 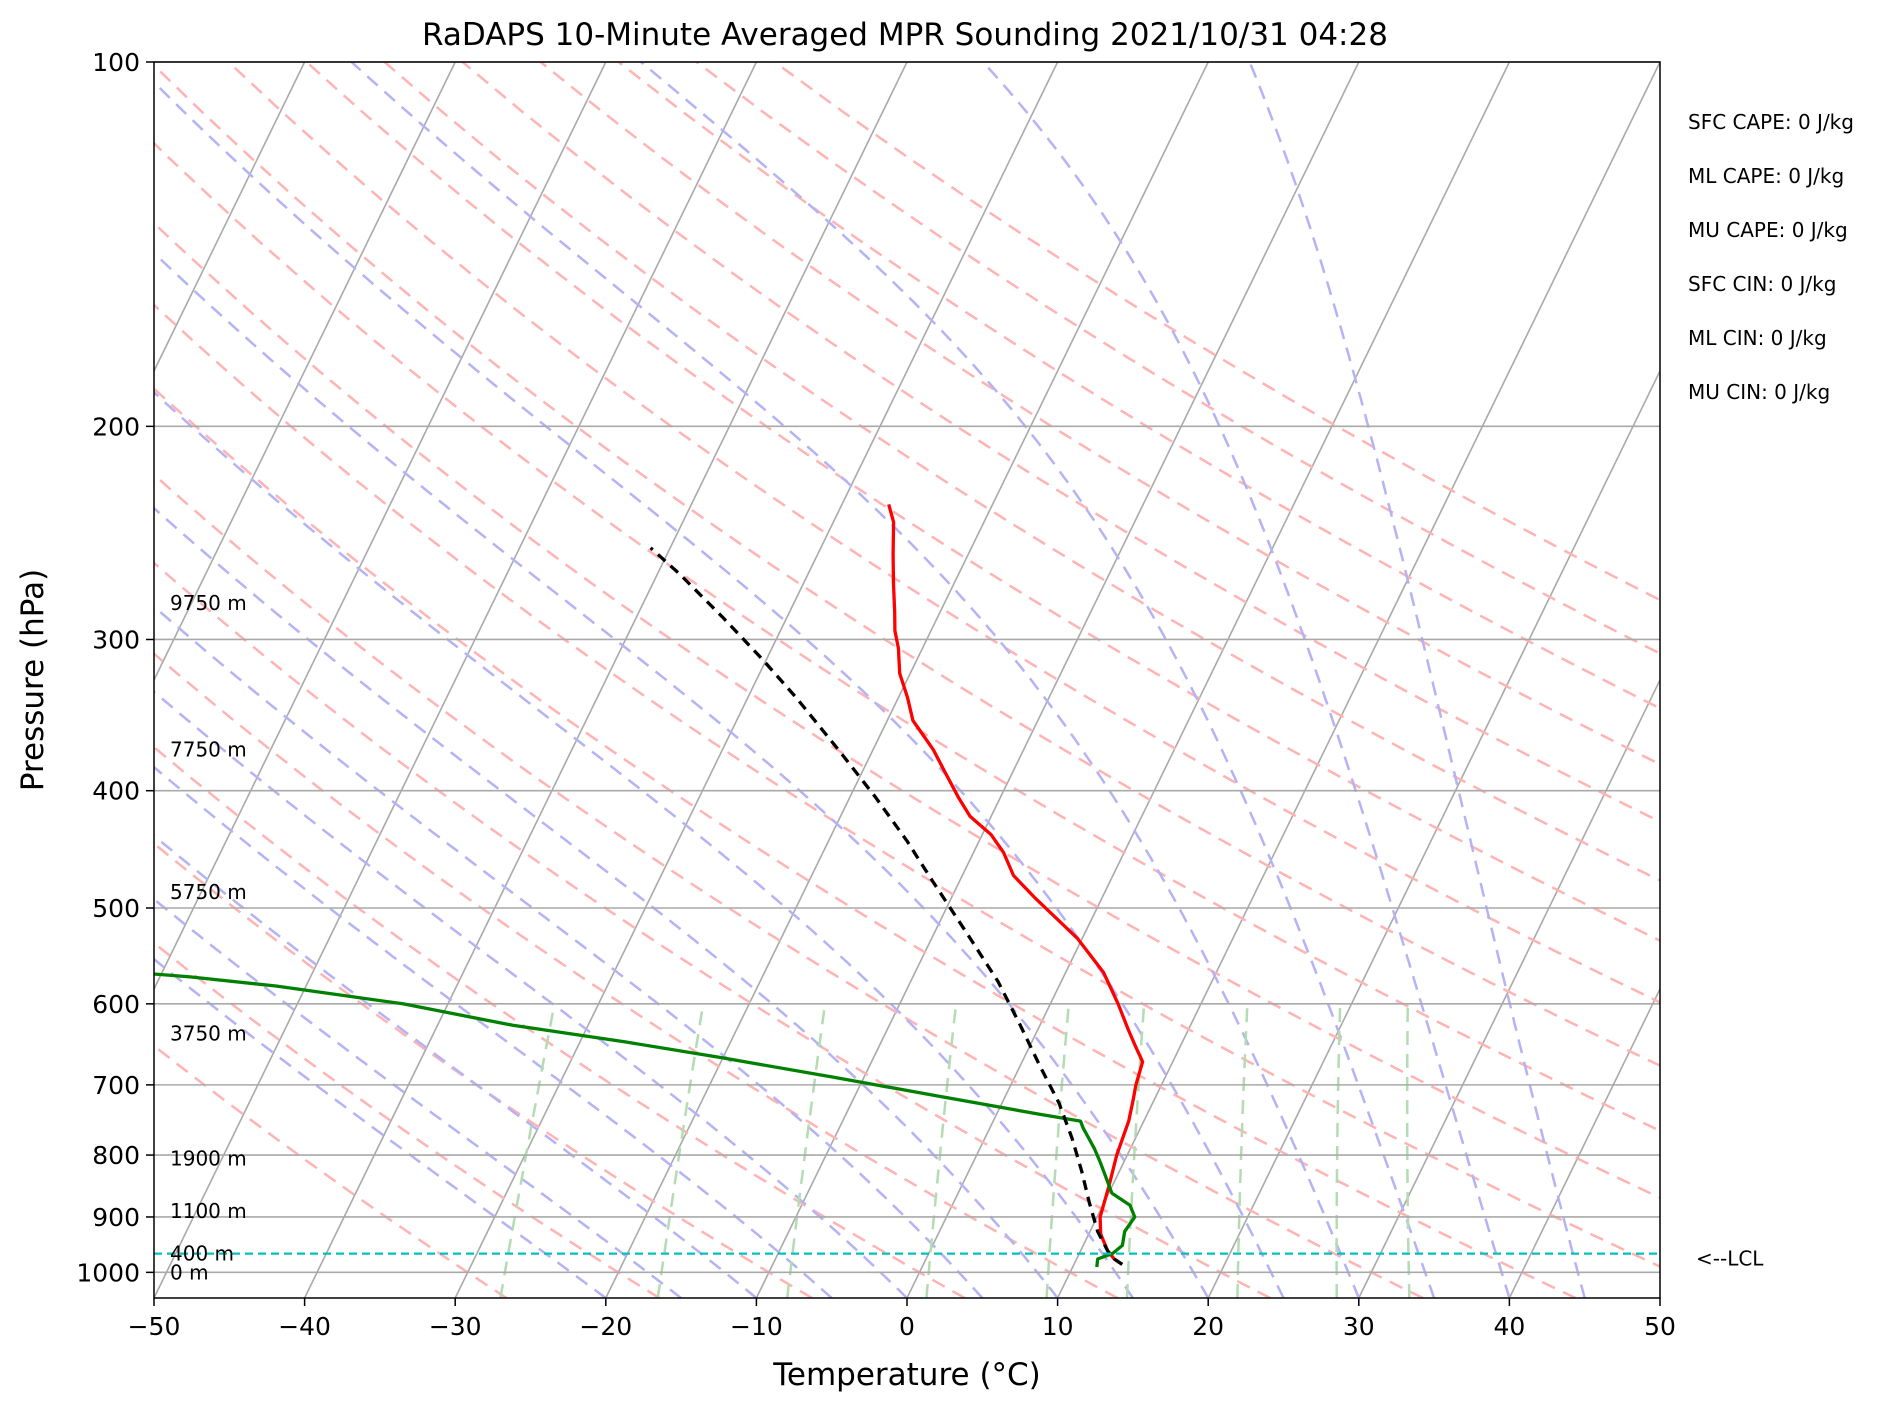 What do you see at coordinates (116, 62) in the screenshot?
I see `y-tick-label: 100` at bounding box center [116, 62].